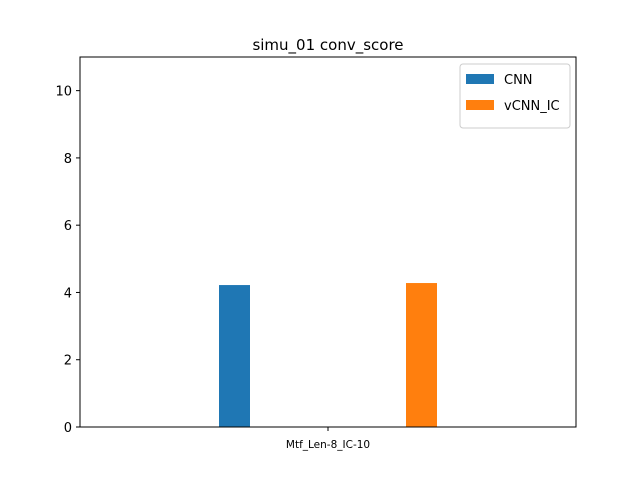  I want to click on y-tick-label: 2, so click(68, 361).